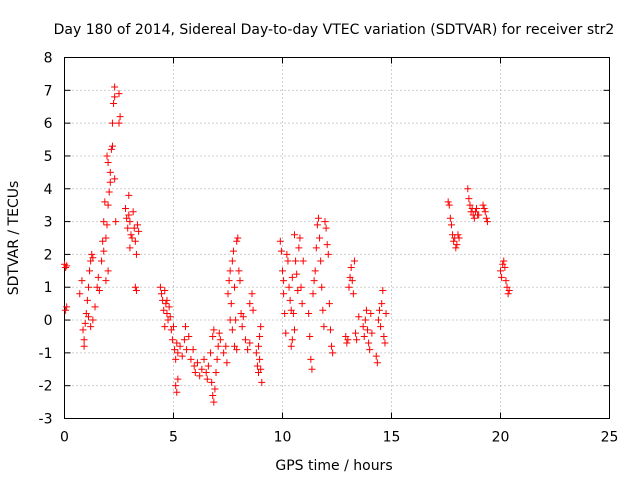  What do you see at coordinates (48, 321) in the screenshot?
I see `y-tick-label: 0` at bounding box center [48, 321].